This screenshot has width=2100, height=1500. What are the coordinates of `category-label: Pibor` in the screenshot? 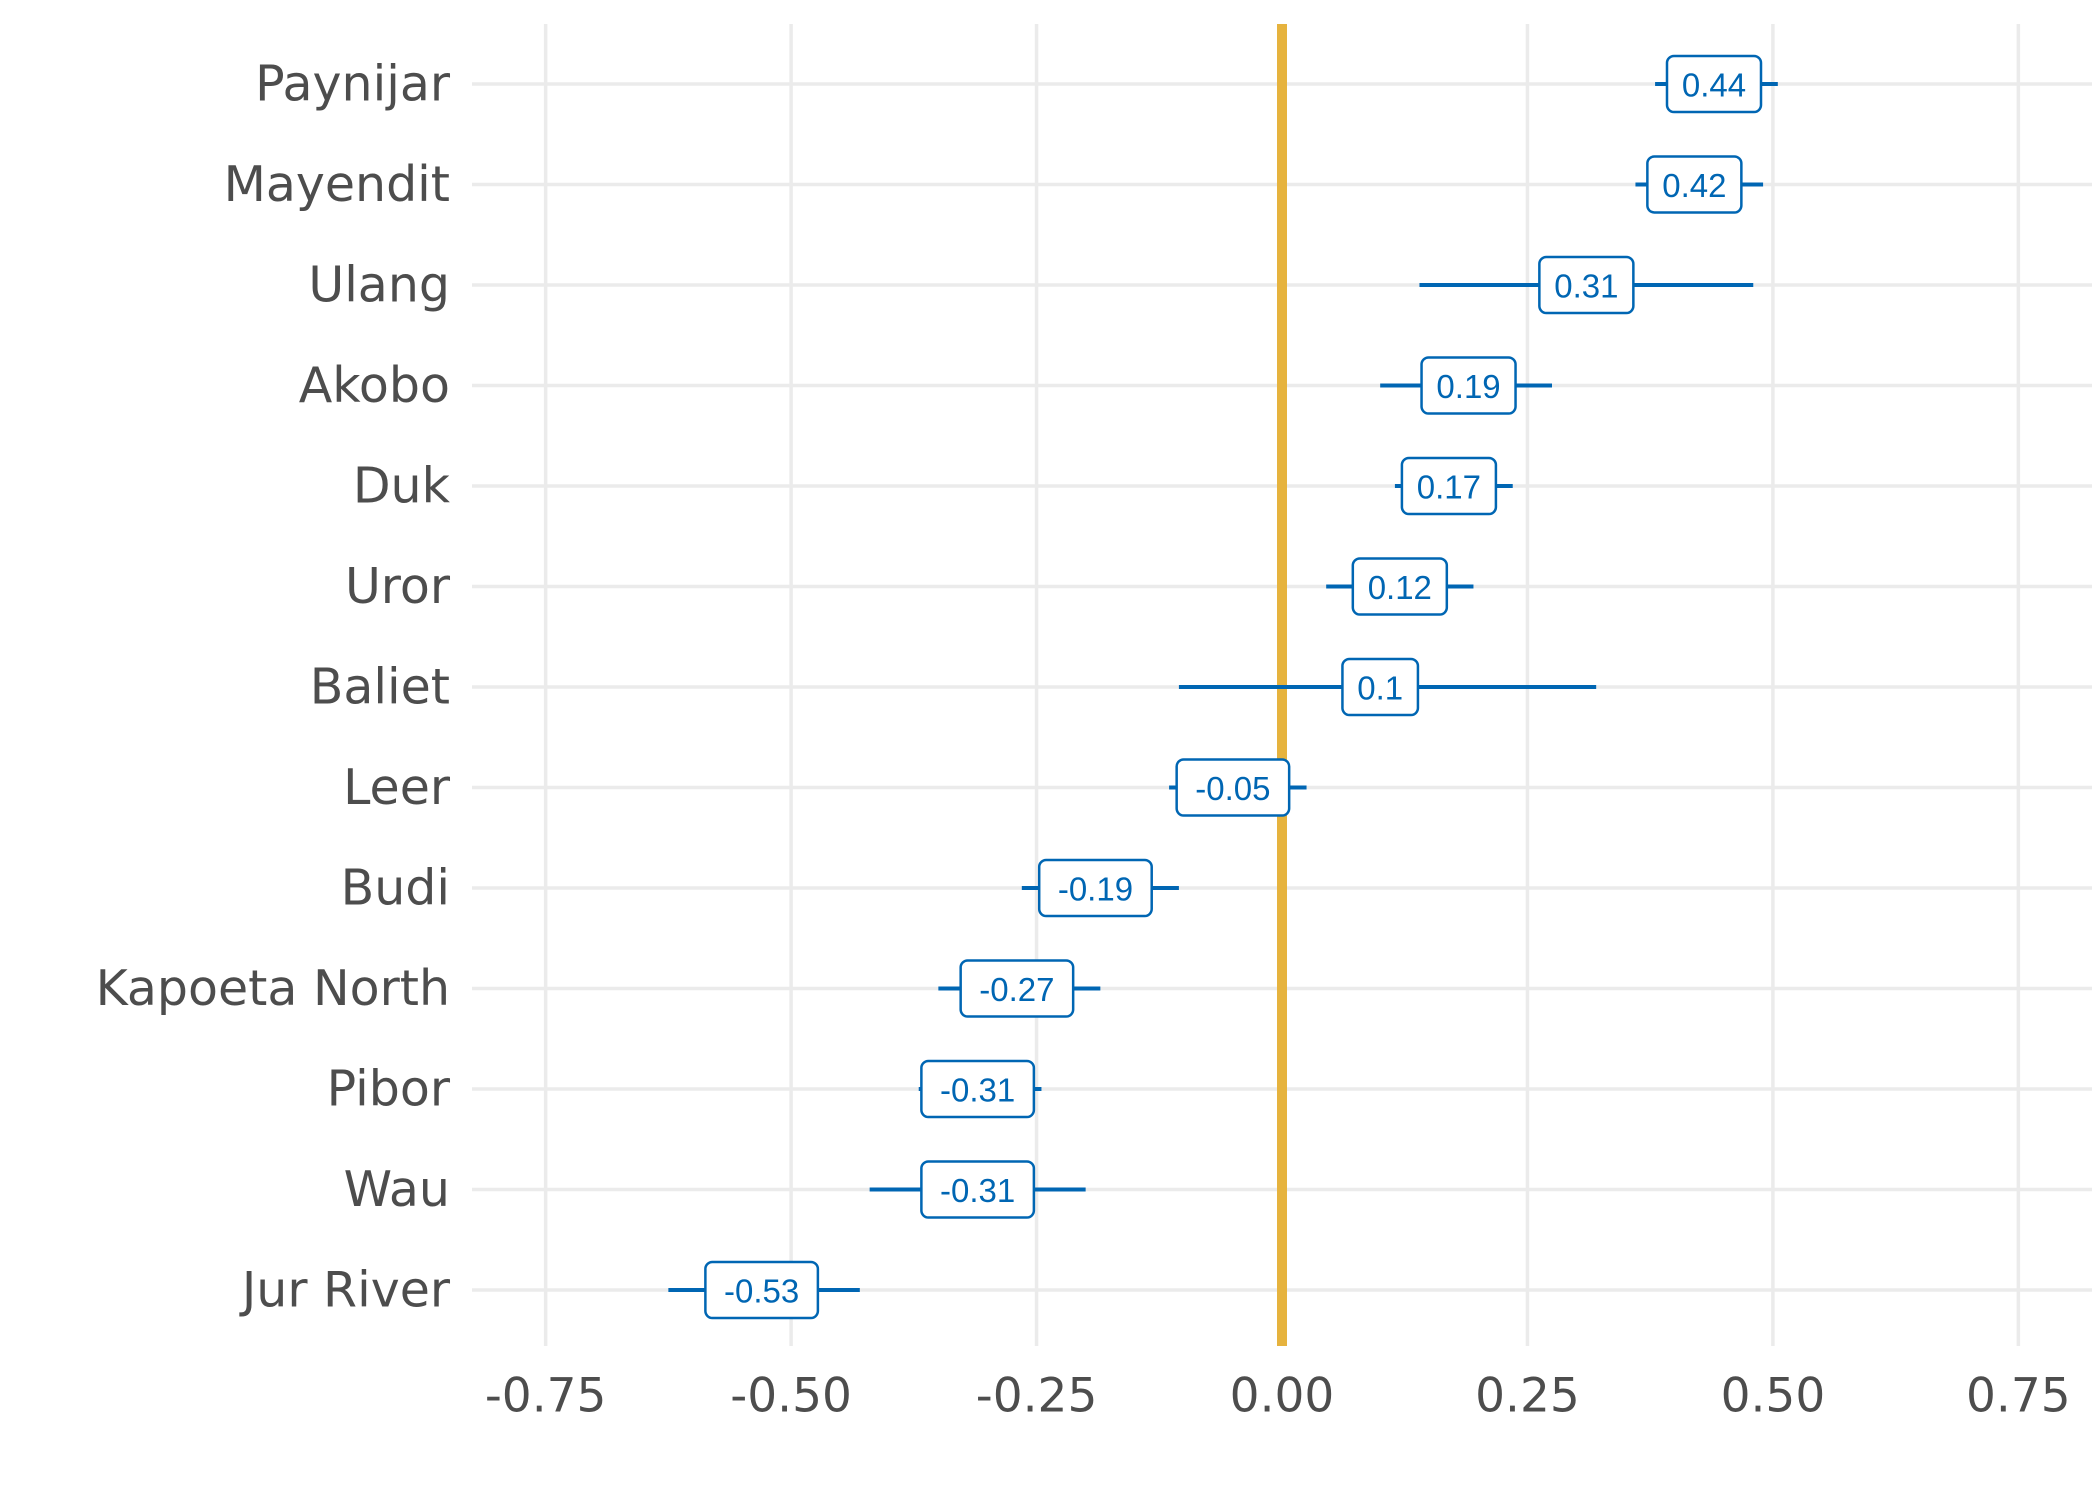 It's located at (389, 1089).